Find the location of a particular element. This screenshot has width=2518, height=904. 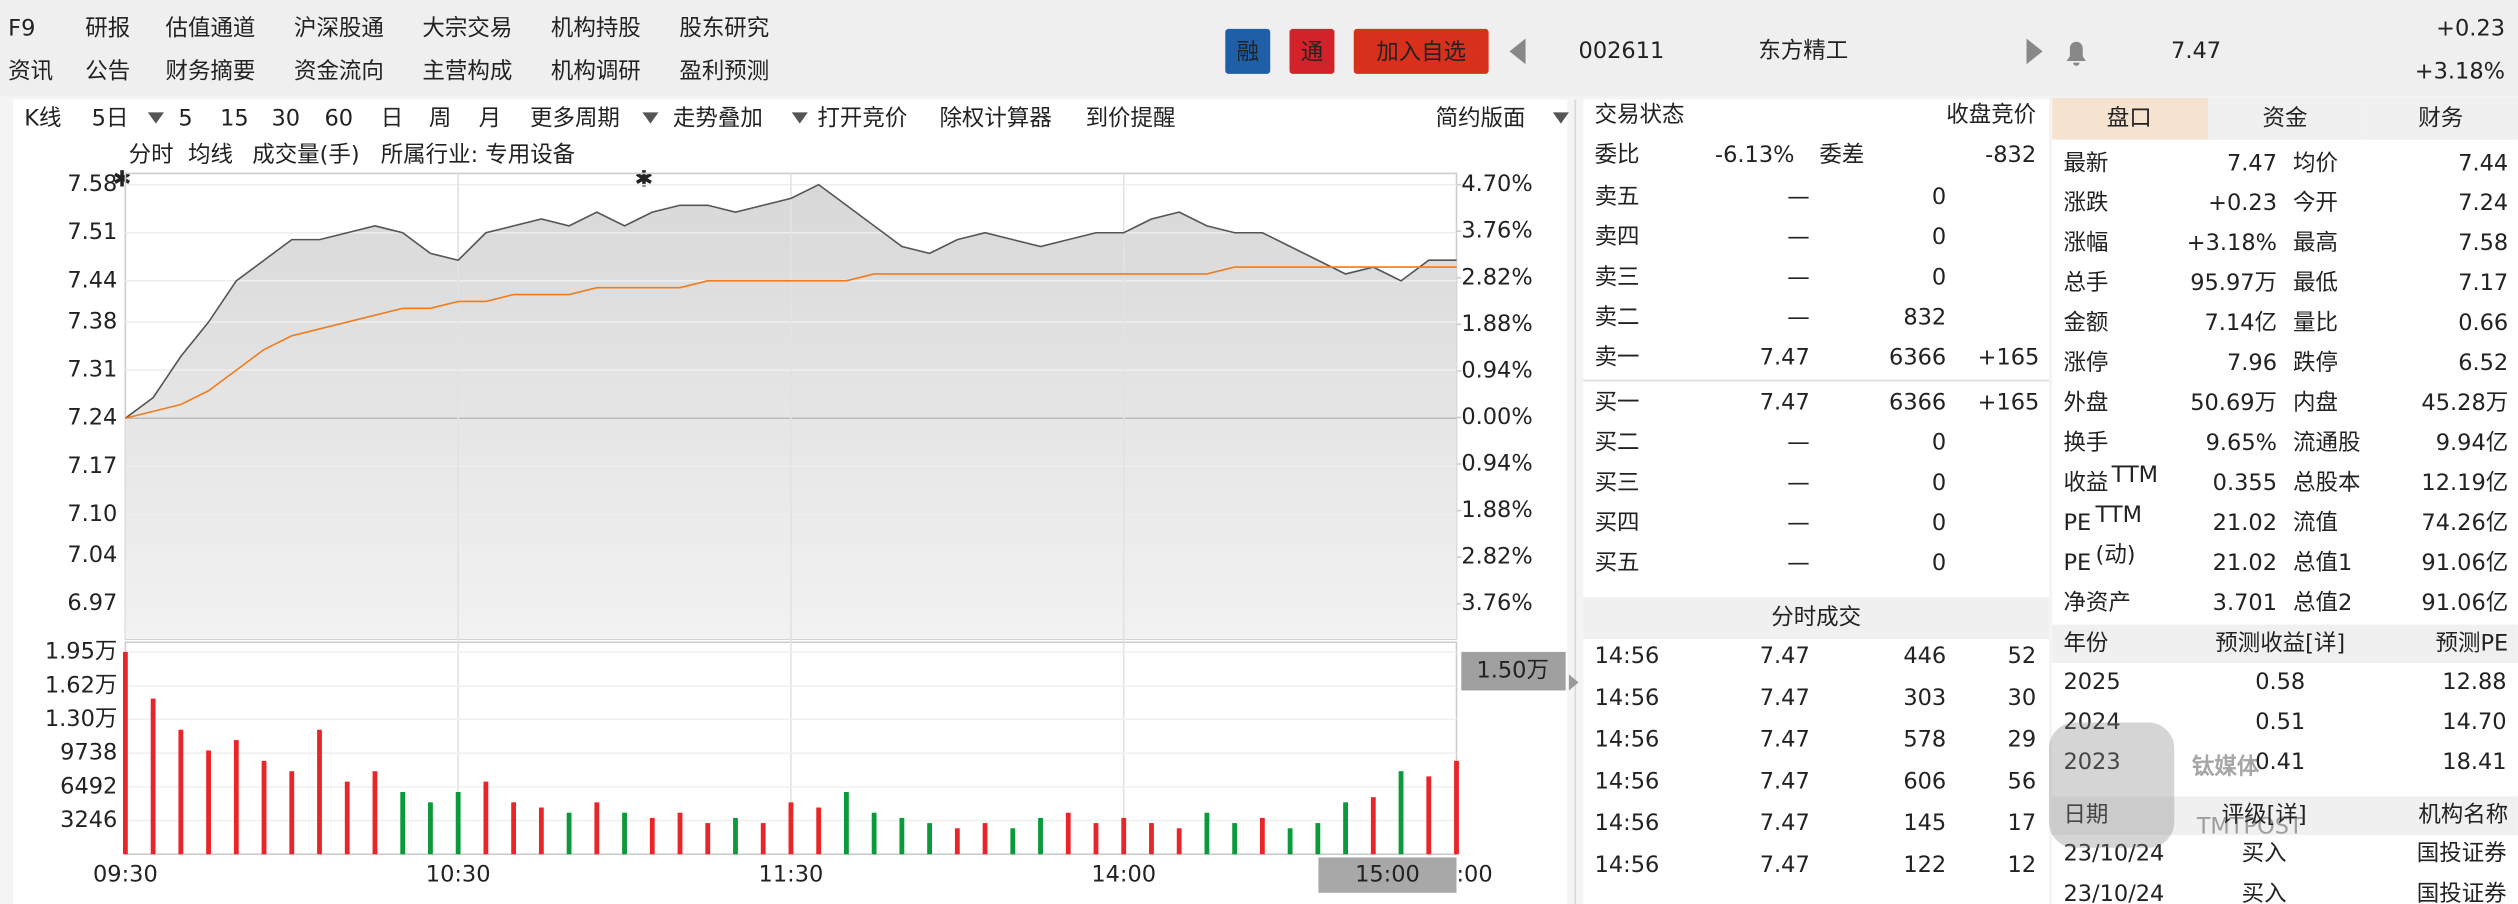

x-tick-label: 10:30 is located at coordinates (458, 875).